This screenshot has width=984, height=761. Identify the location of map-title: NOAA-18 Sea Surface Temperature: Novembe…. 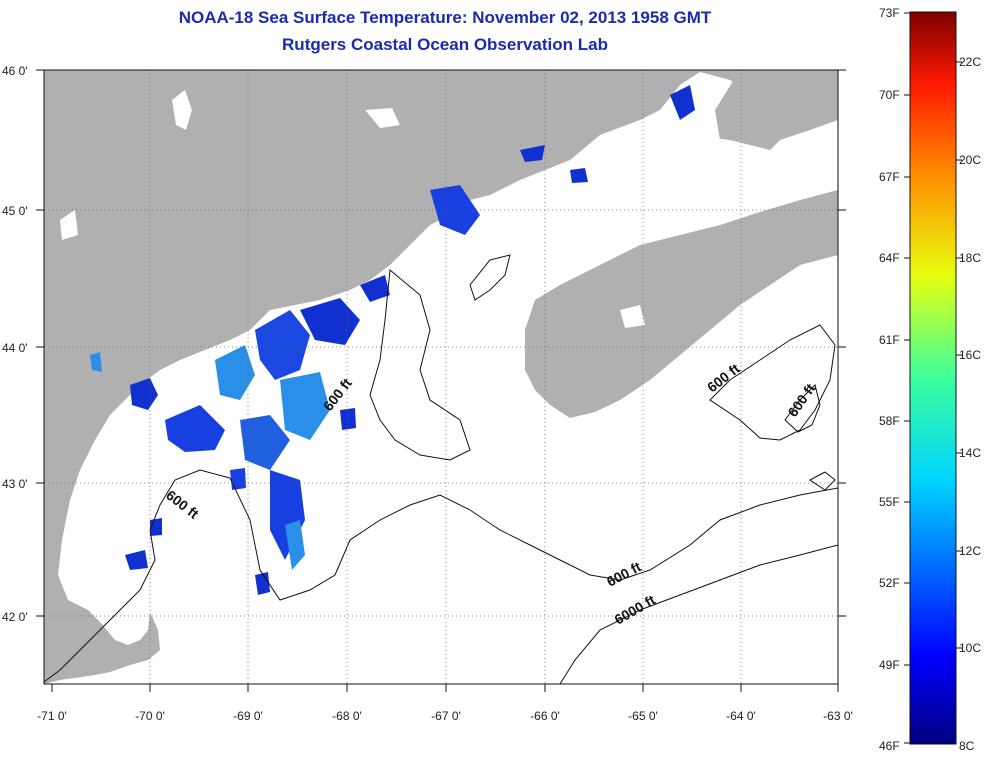
(445, 17).